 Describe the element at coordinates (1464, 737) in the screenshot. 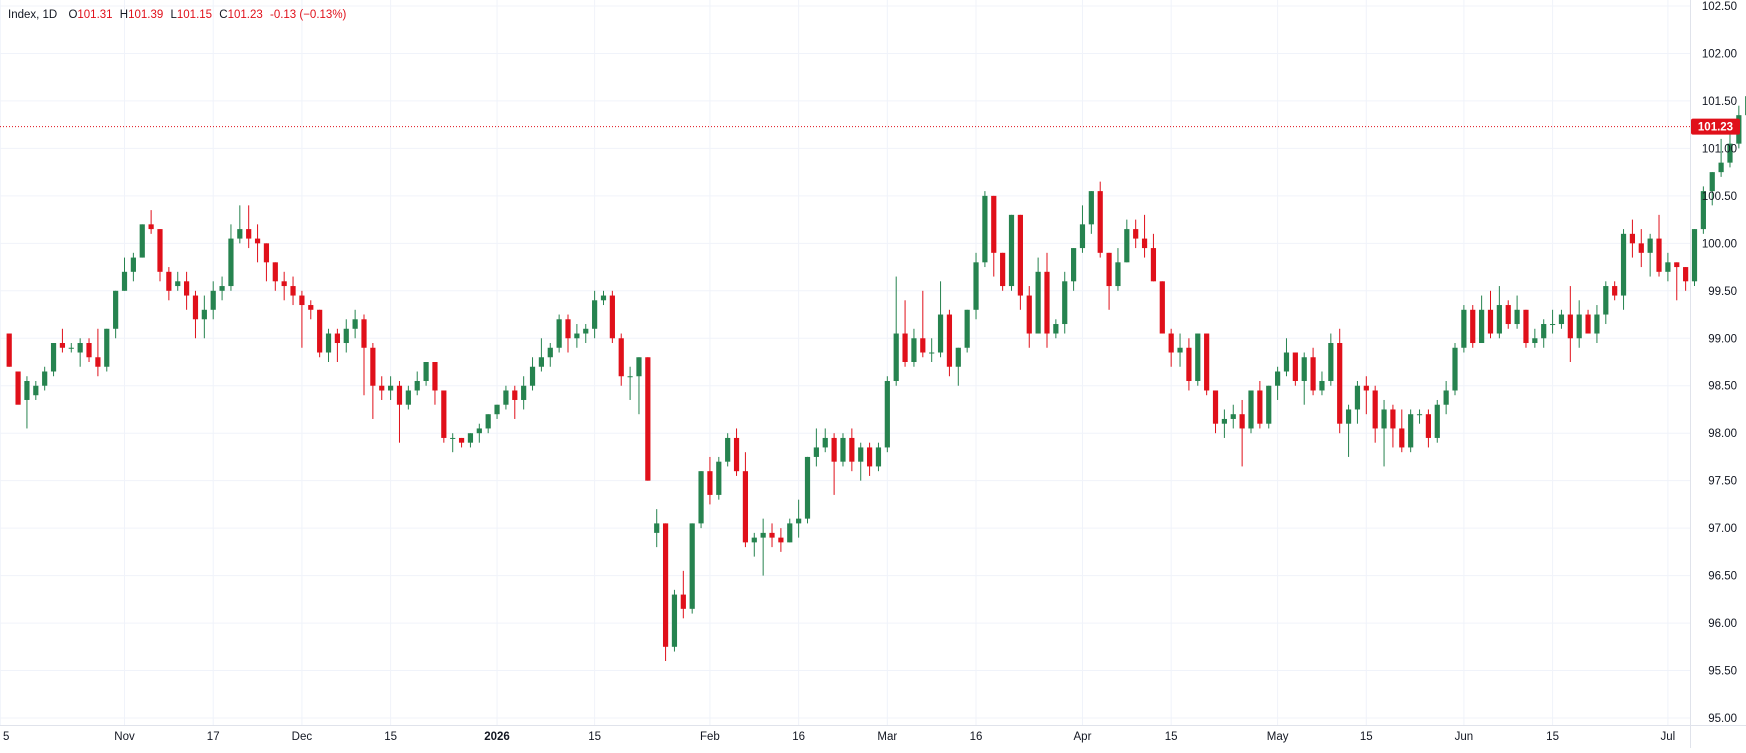

I see `x-tick-label: Jun` at that location.